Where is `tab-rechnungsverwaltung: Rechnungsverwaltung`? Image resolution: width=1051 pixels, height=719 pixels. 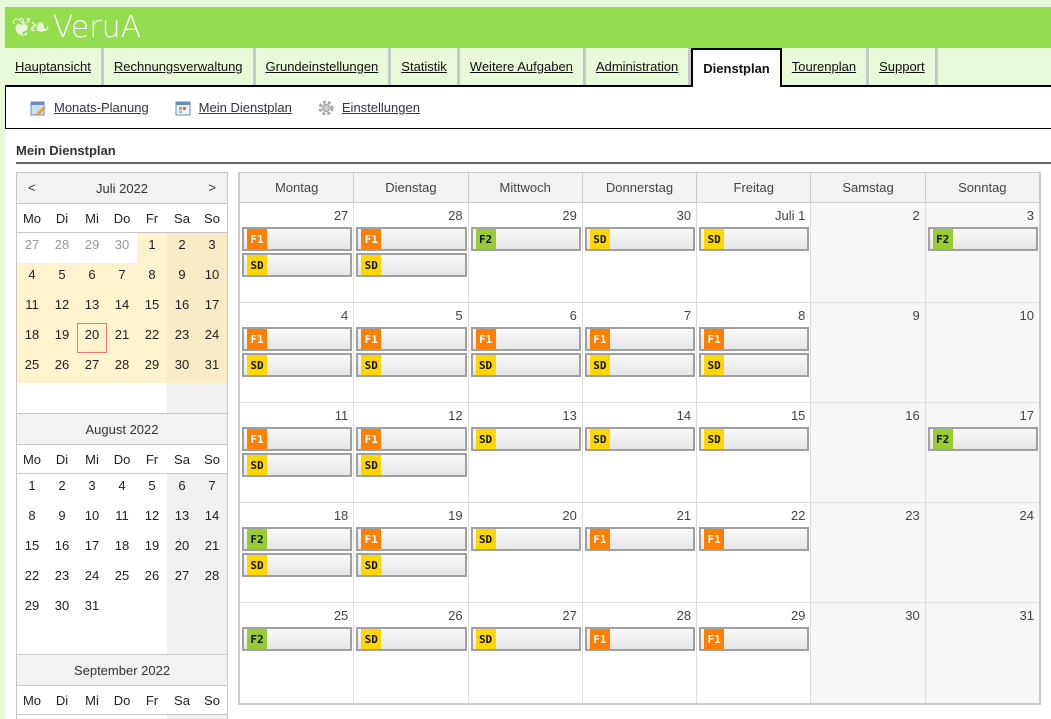 tab-rechnungsverwaltung: Rechnungsverwaltung is located at coordinates (179, 66).